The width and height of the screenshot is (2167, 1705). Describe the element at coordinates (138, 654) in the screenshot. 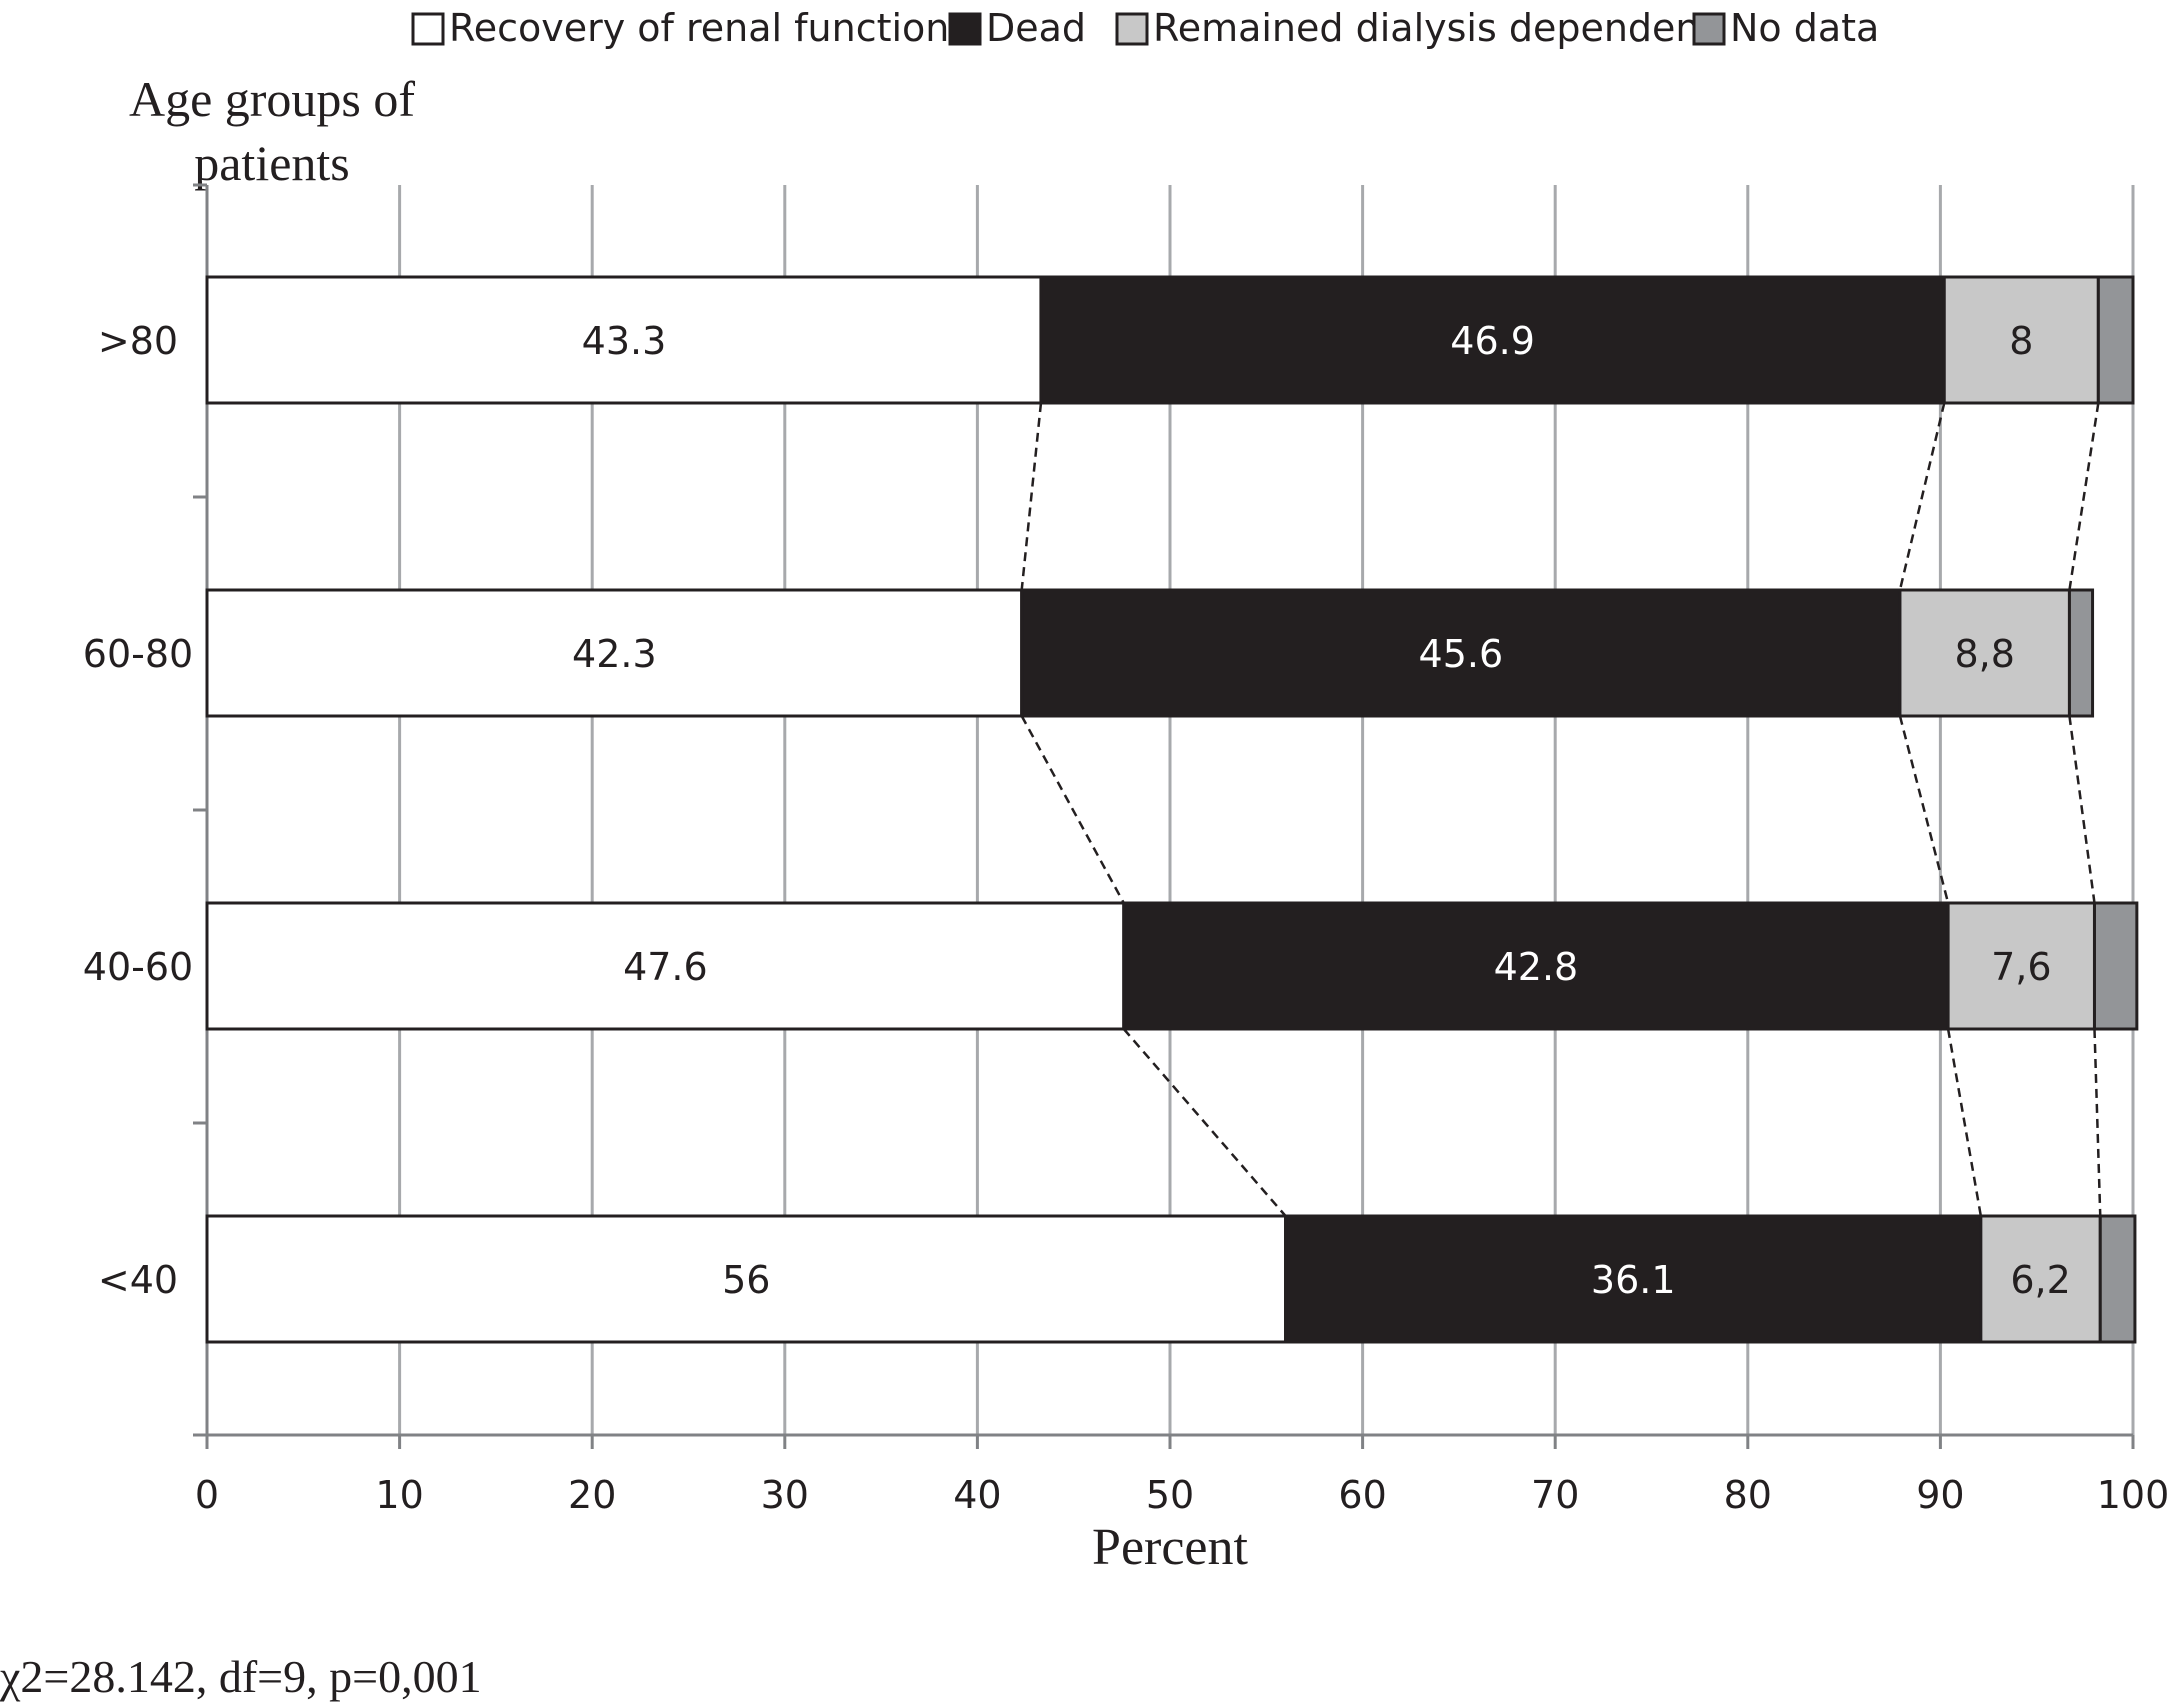

I see `y-tick-label: 60-80` at that location.